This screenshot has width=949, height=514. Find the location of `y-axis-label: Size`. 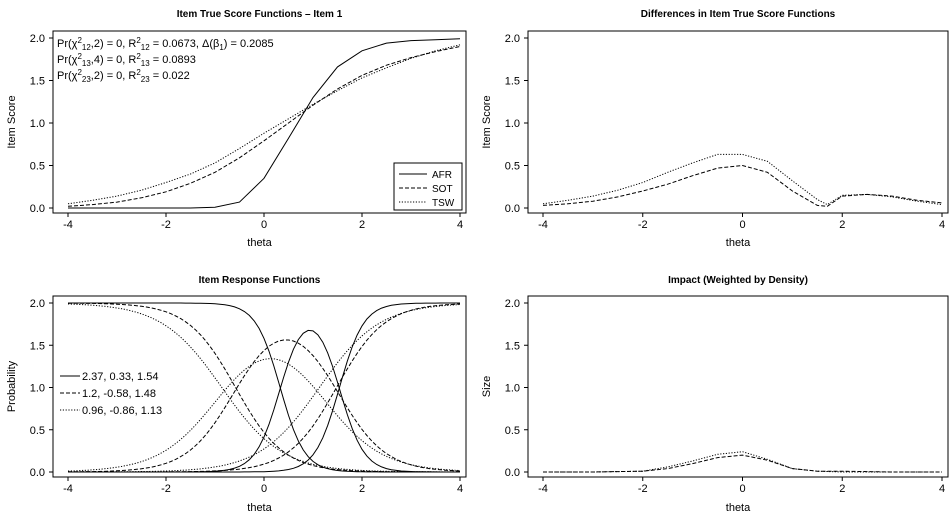

y-axis-label: Size is located at coordinates (487, 386).